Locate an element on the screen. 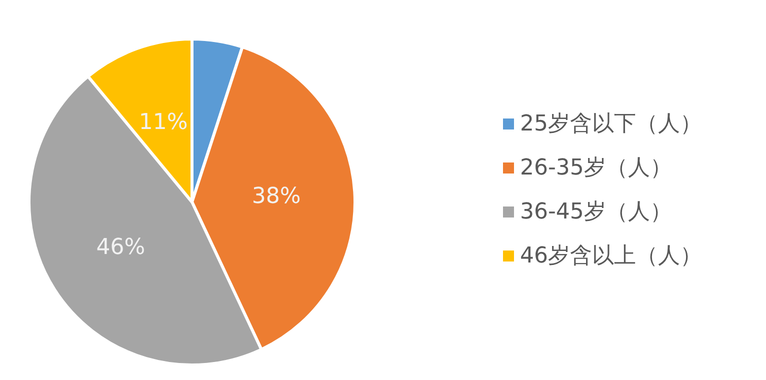 This screenshot has height=380, width=766. legend-label: 36-45岁（人） is located at coordinates (596, 212).